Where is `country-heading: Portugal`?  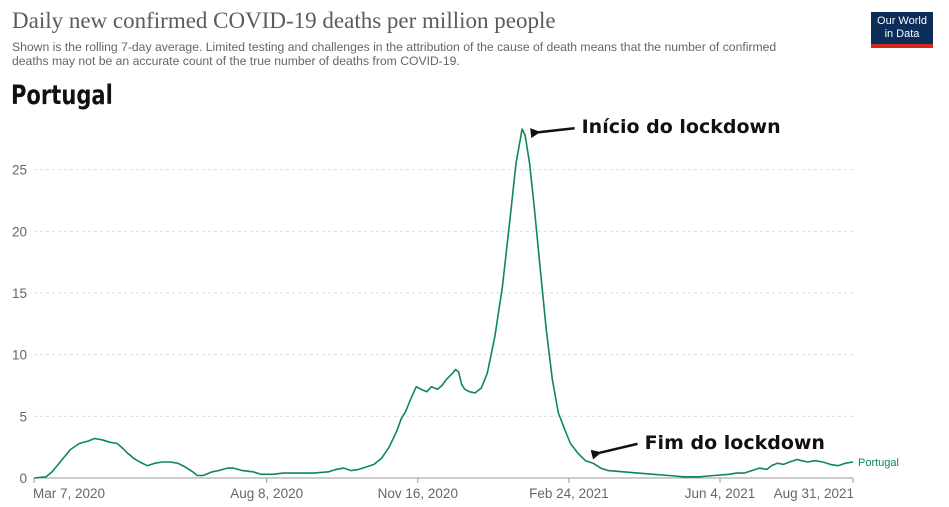 country-heading: Portugal is located at coordinates (62, 95).